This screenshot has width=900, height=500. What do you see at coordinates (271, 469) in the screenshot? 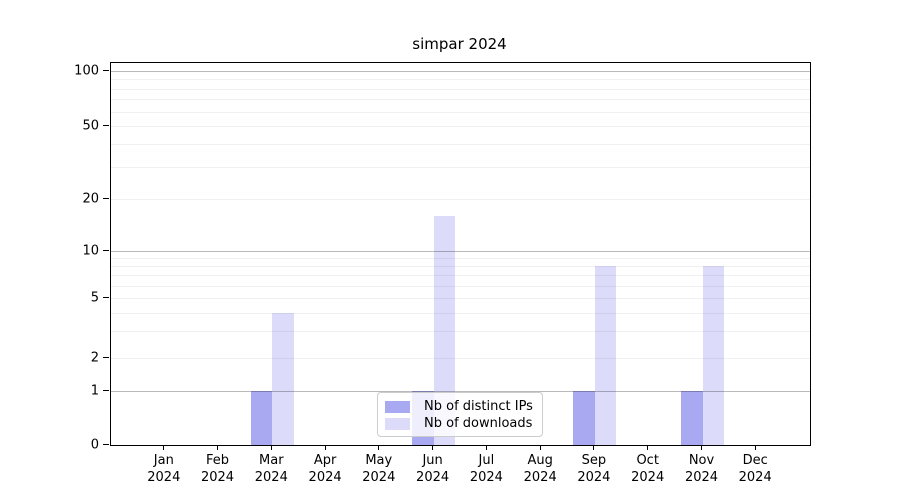
I see `x-tick-label: Mar 2024` at bounding box center [271, 469].